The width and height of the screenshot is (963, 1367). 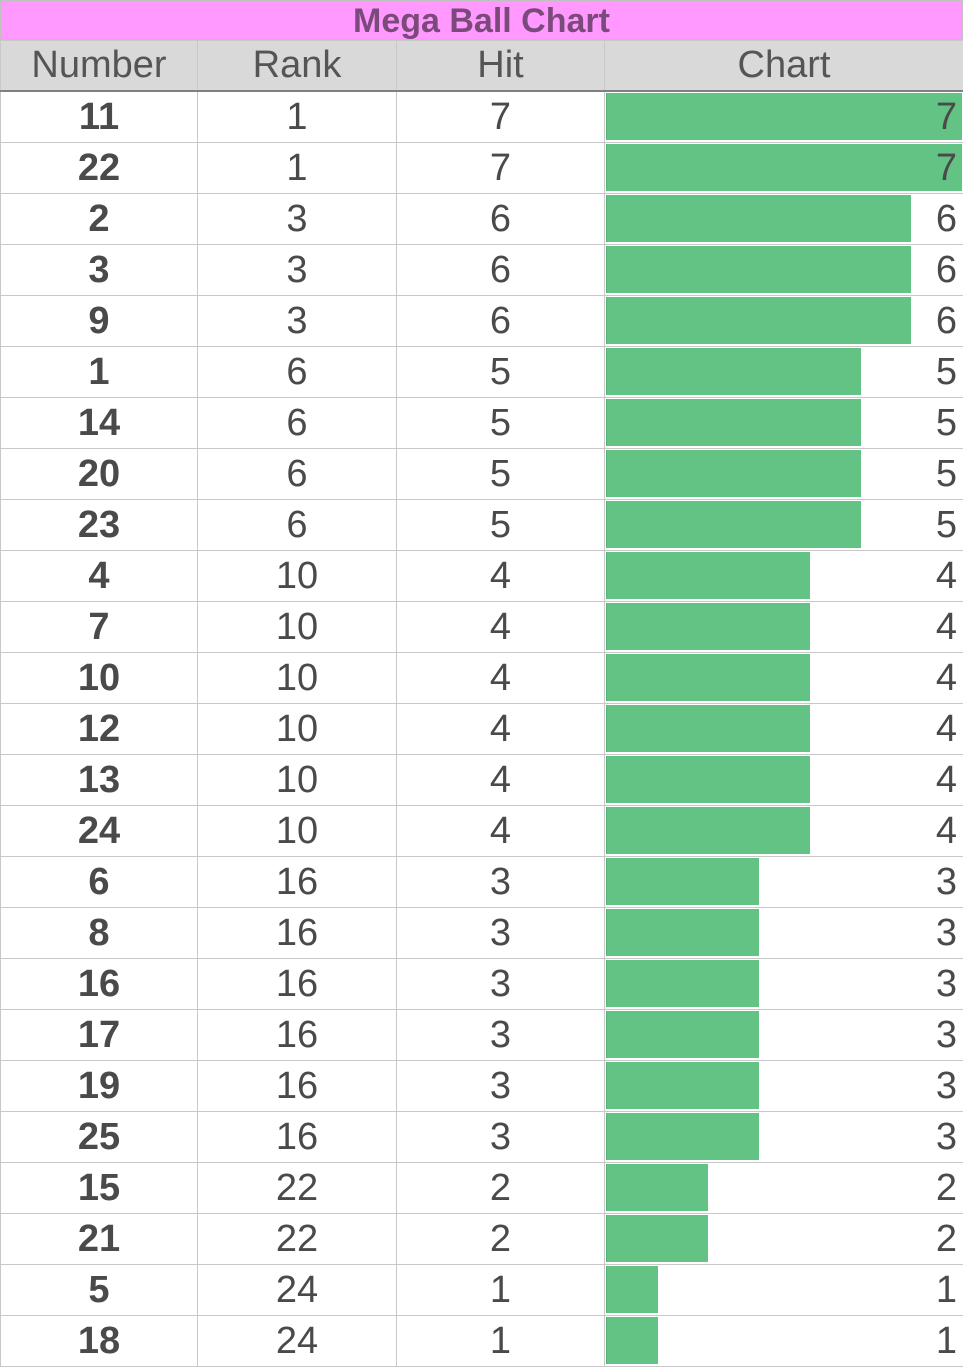 What do you see at coordinates (297, 270) in the screenshot?
I see `cell-rank: 3` at bounding box center [297, 270].